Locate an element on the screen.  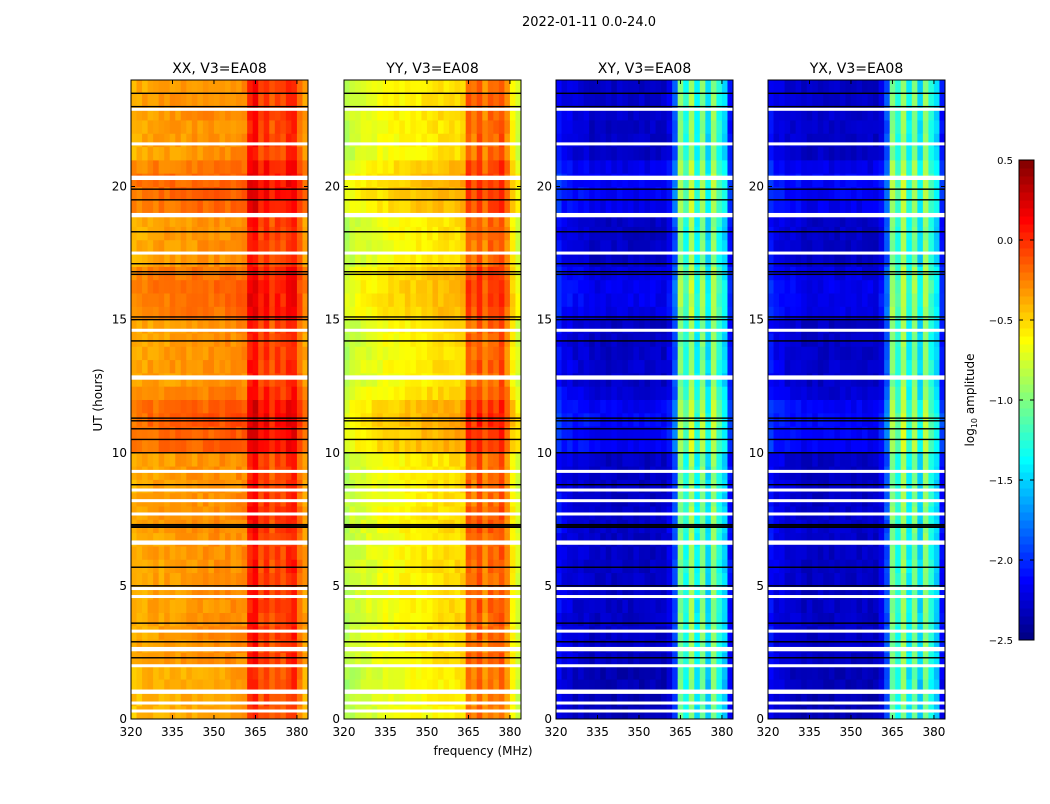
flagged-row-black is located at coordinates (219, 340).